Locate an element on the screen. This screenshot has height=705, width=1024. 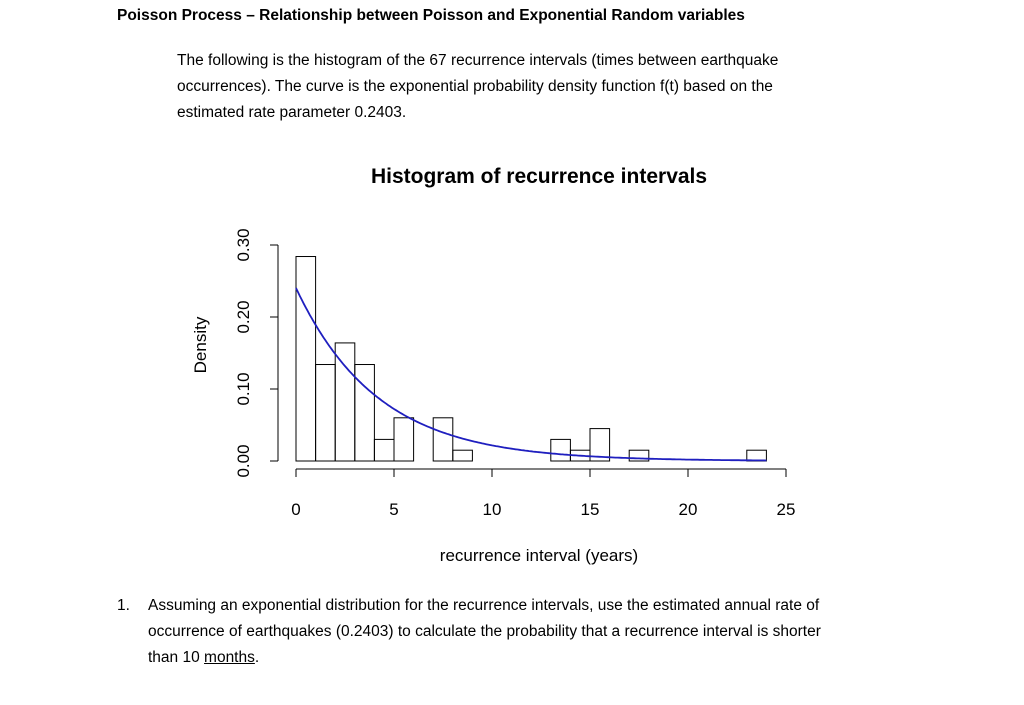
months-underlined: months is located at coordinates (229, 657).